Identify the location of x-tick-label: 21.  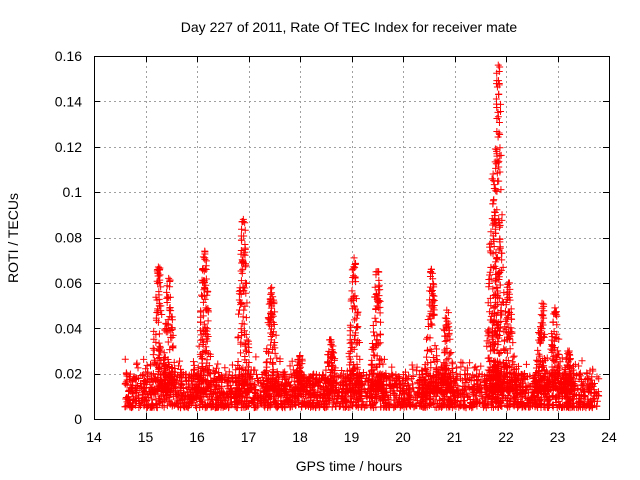
(455, 437).